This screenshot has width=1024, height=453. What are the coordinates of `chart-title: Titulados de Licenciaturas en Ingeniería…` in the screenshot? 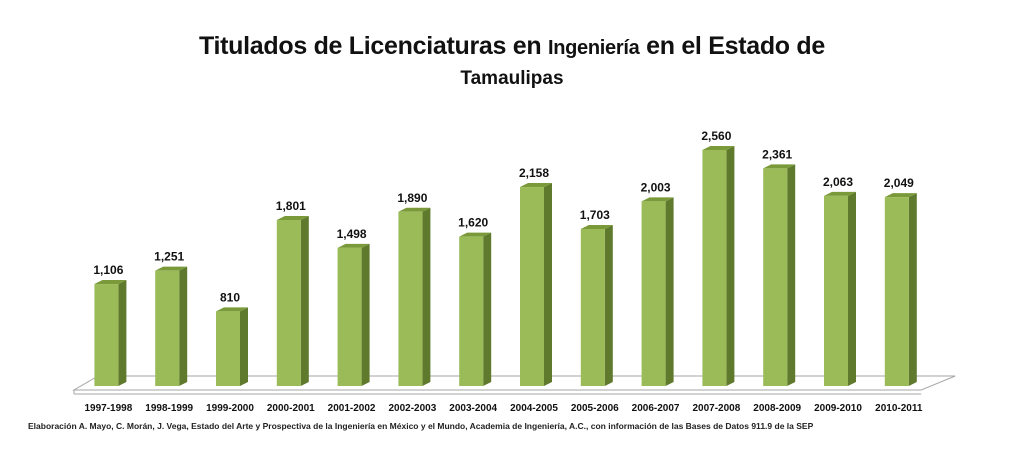 It's located at (512, 61).